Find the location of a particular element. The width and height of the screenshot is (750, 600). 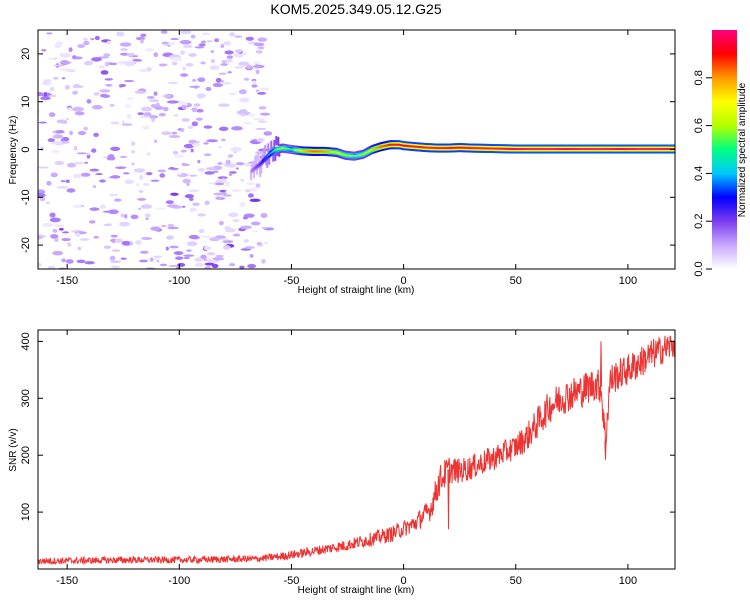

snr-ytick-label: 100 is located at coordinates (26, 512).